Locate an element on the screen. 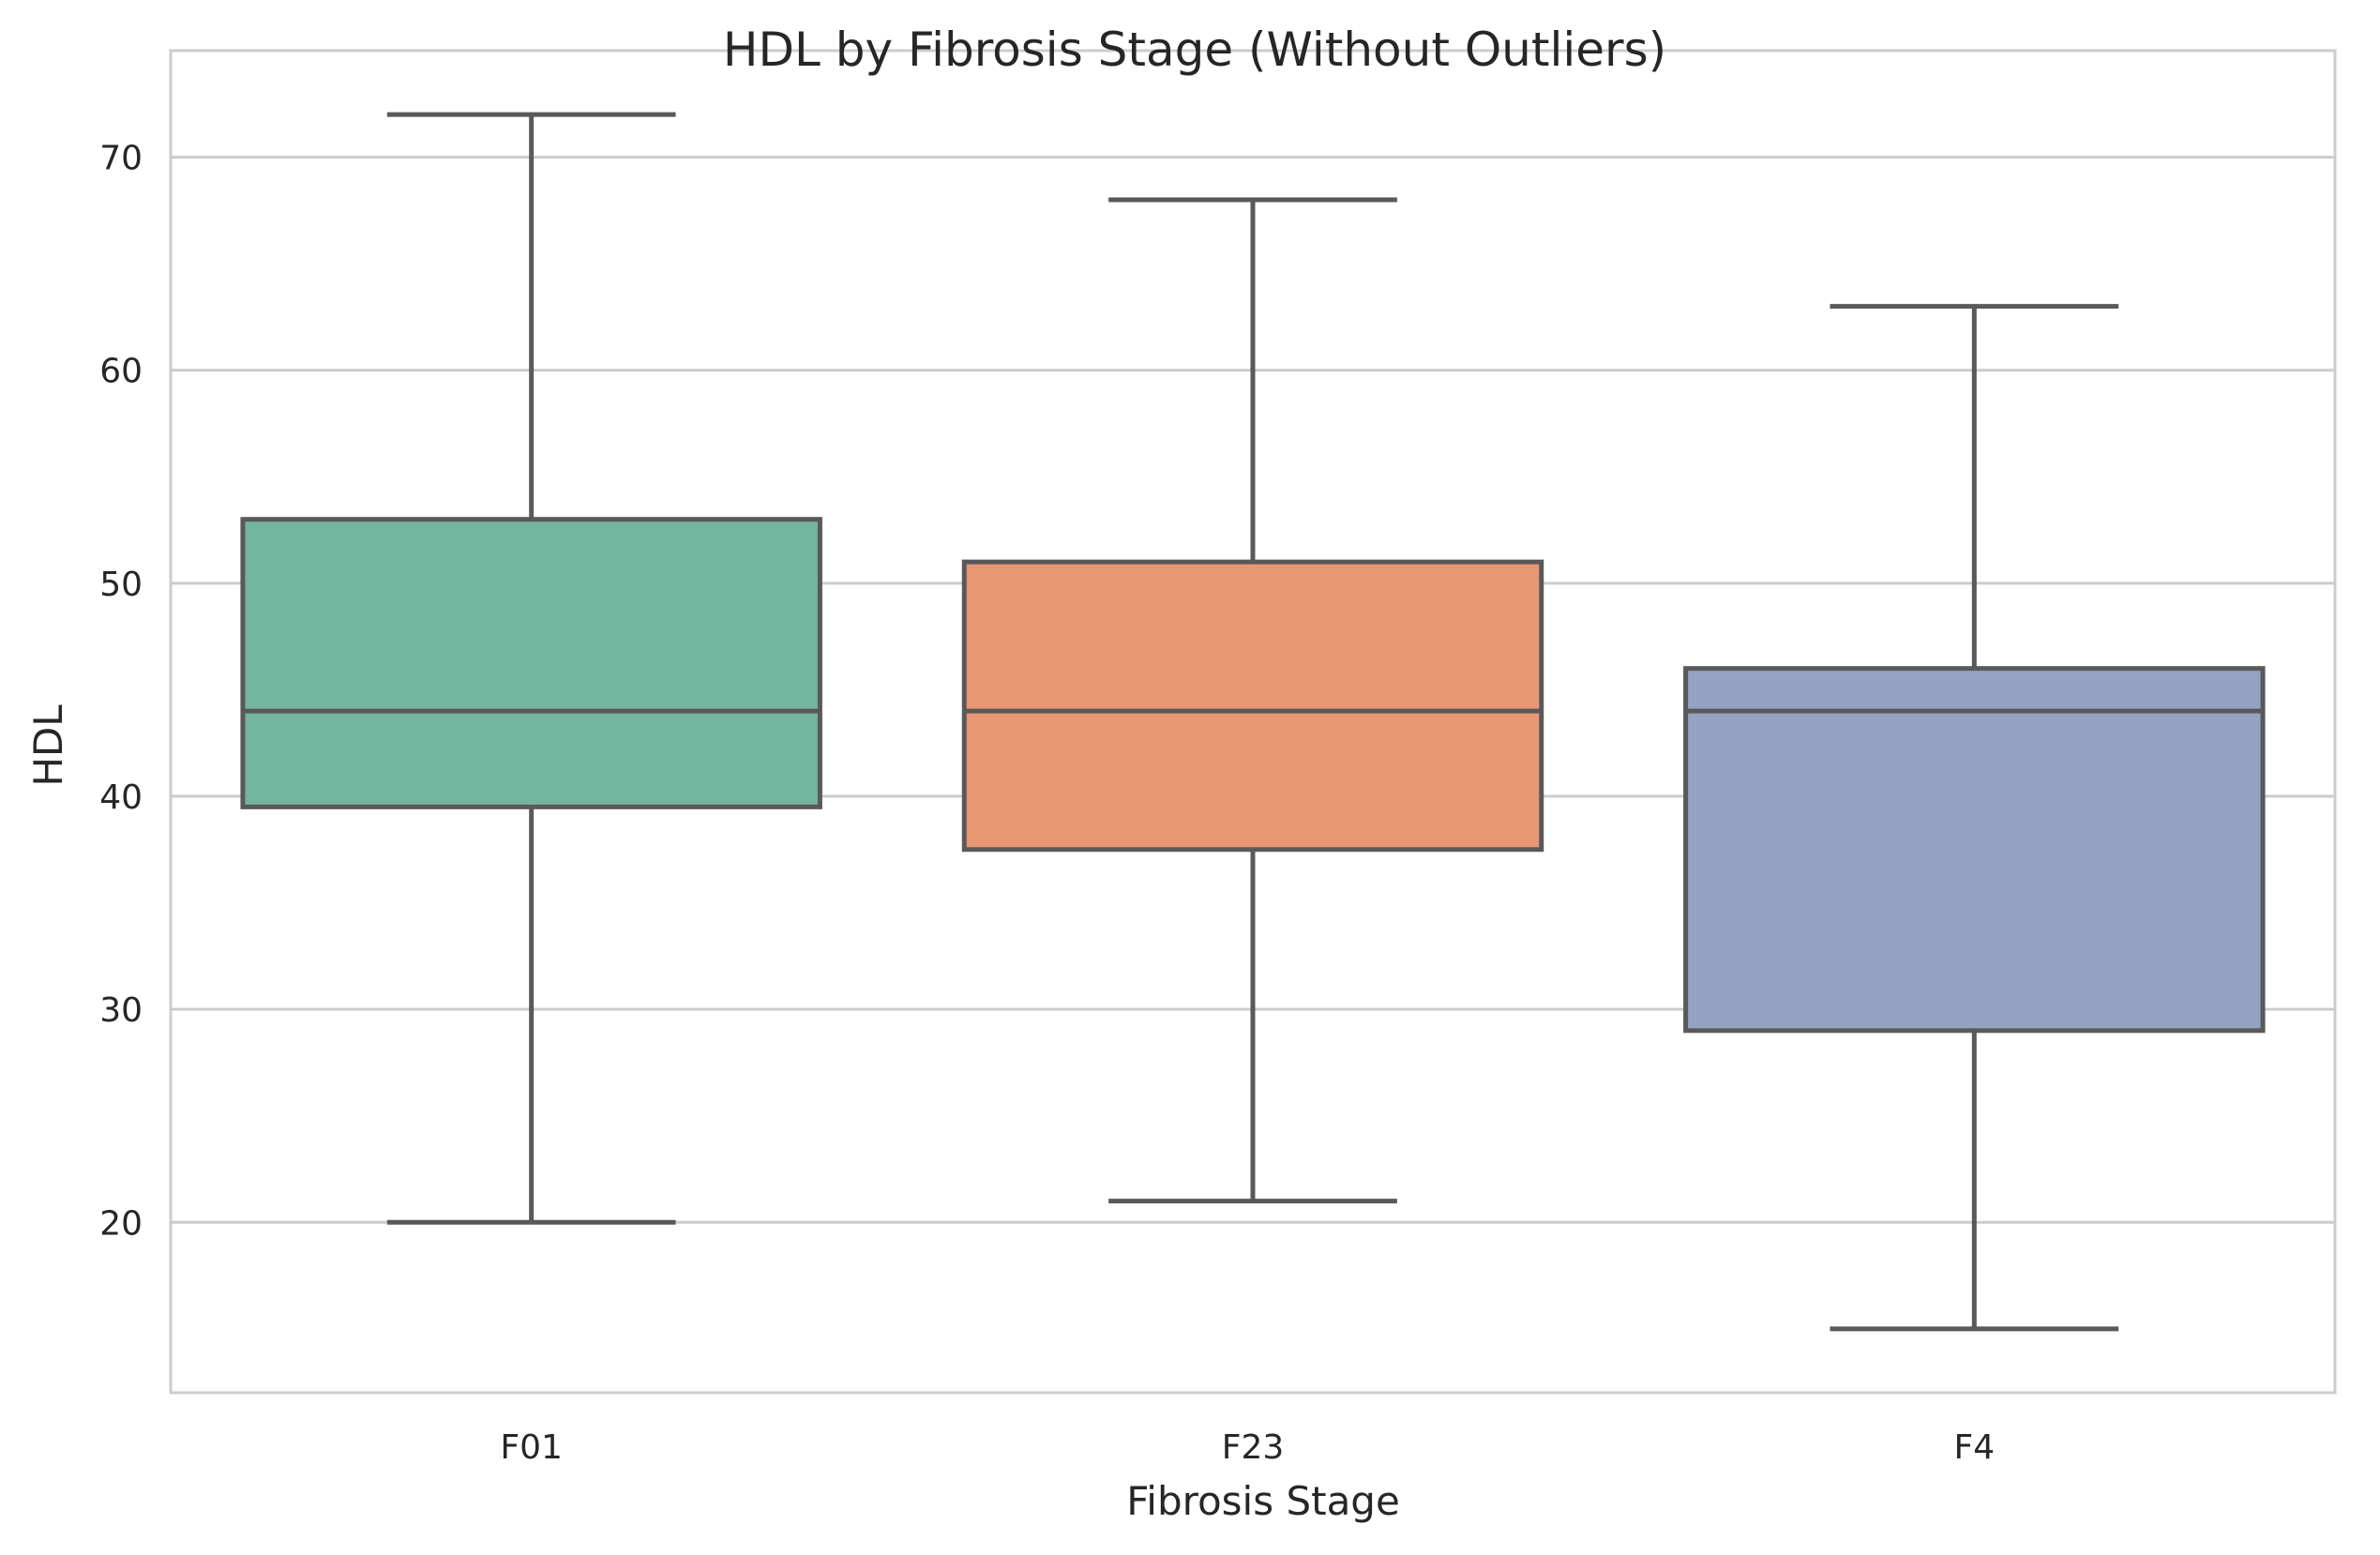  x-tick-labels: F01 F23 F4 is located at coordinates (1247, 1448).